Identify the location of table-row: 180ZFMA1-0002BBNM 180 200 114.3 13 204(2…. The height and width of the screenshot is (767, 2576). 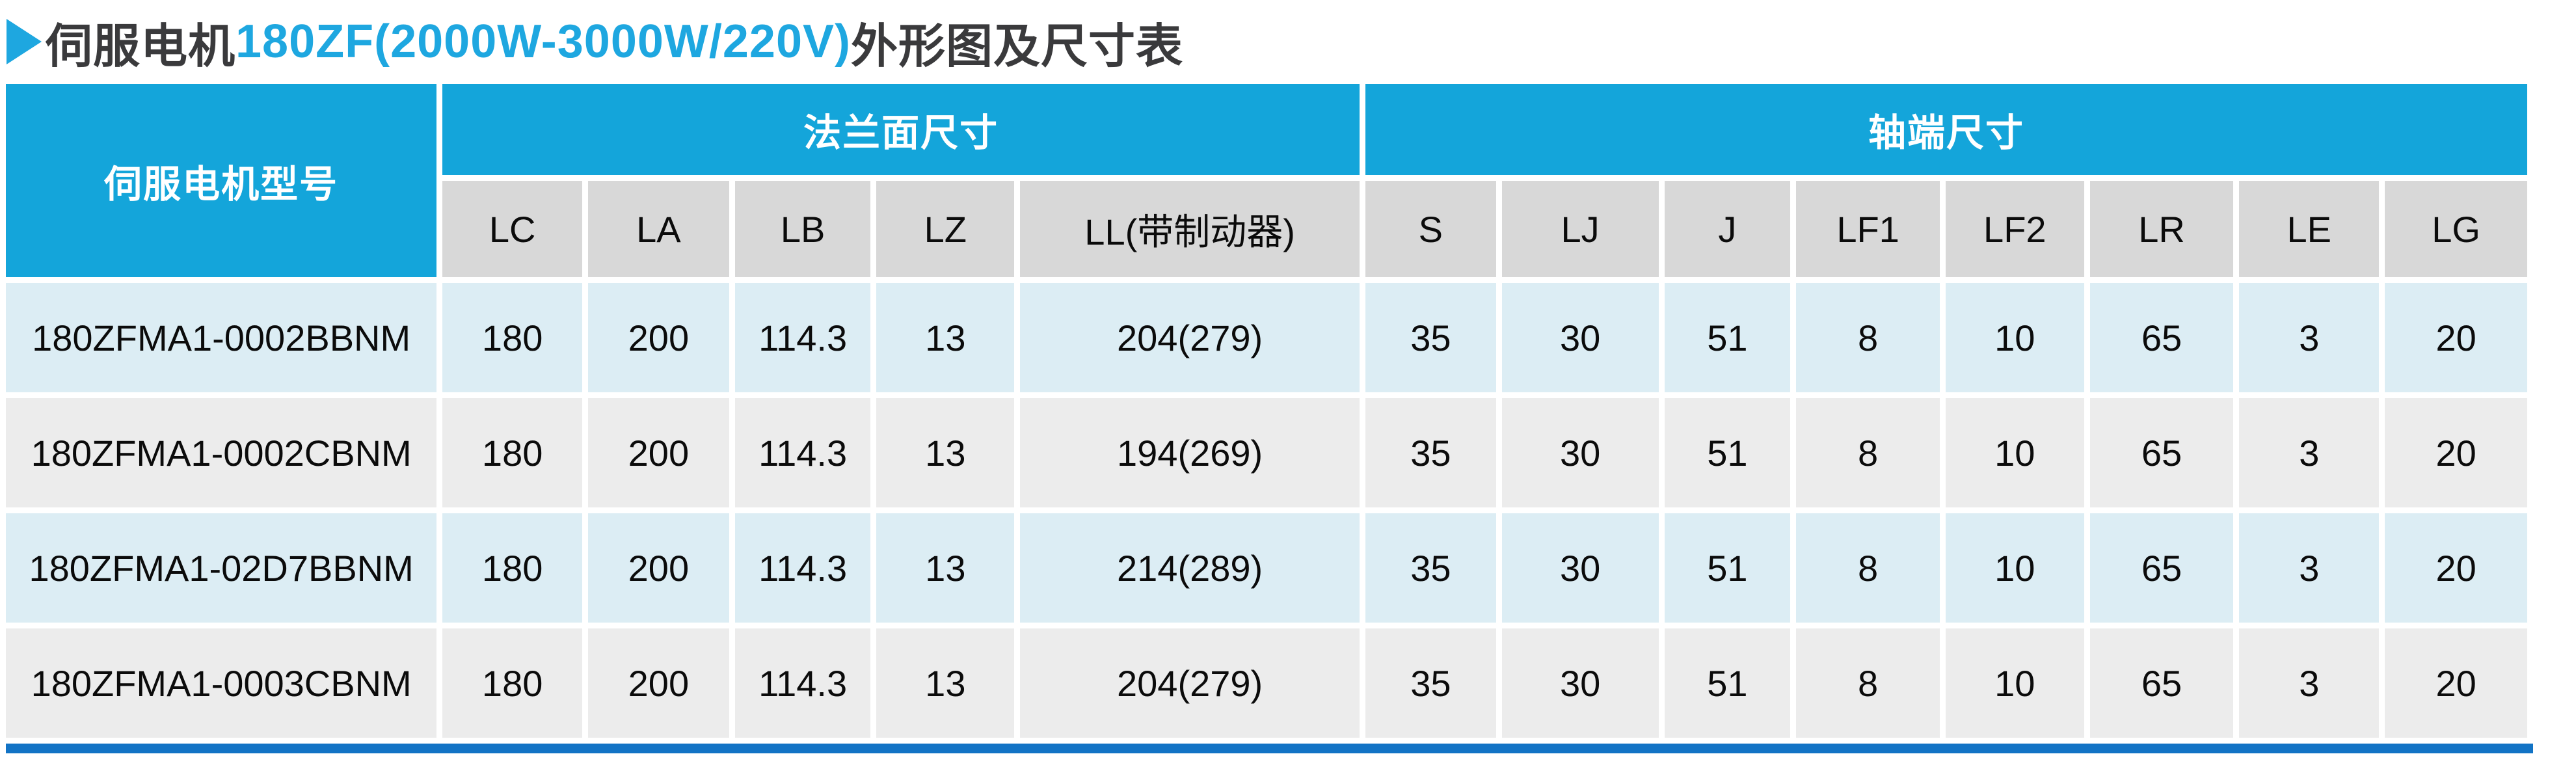
(1266, 337).